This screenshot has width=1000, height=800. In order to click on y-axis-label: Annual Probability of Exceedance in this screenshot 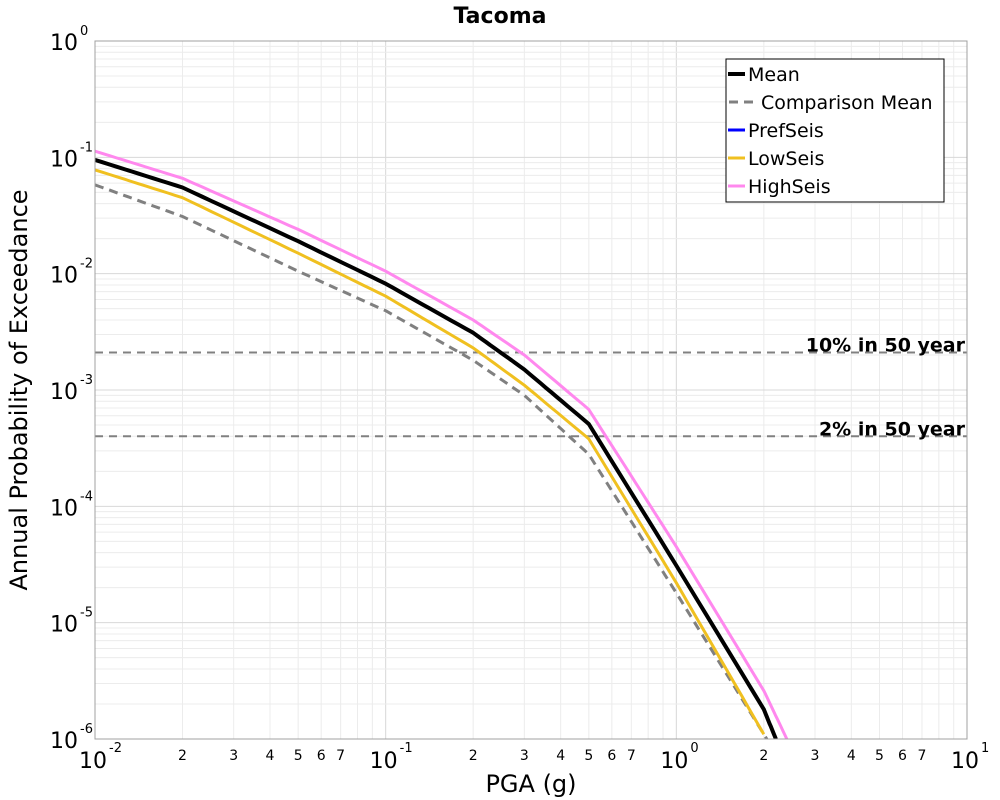, I will do `click(19, 389)`.